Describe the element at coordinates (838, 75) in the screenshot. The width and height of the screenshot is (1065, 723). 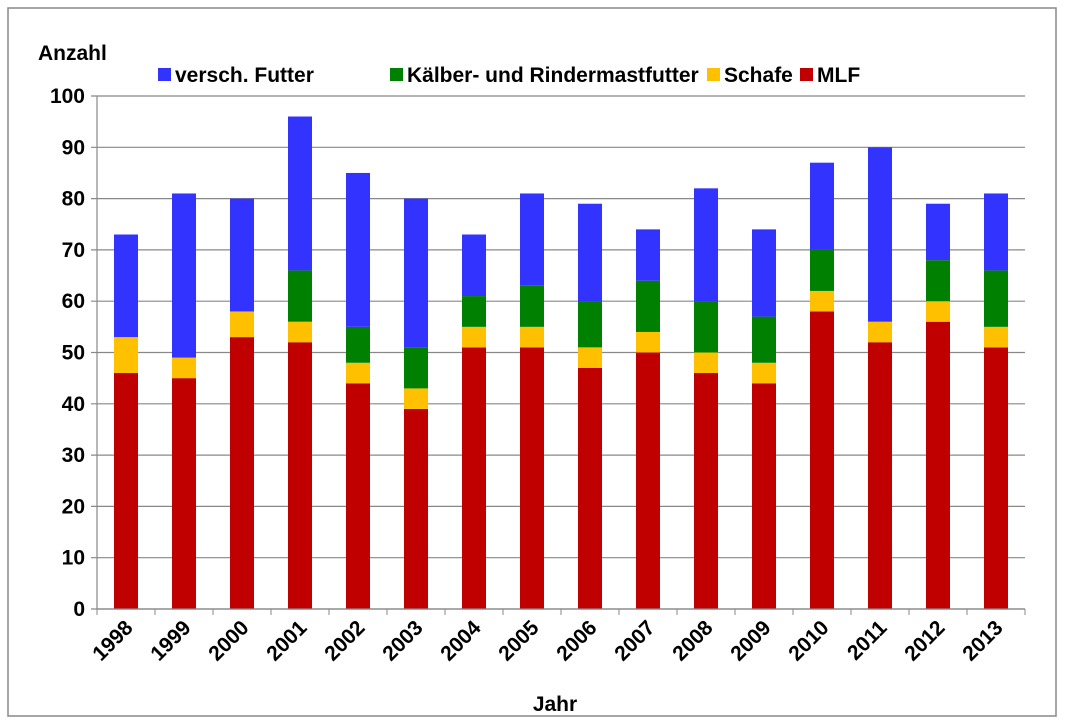
I see `legend-label: MLF` at that location.